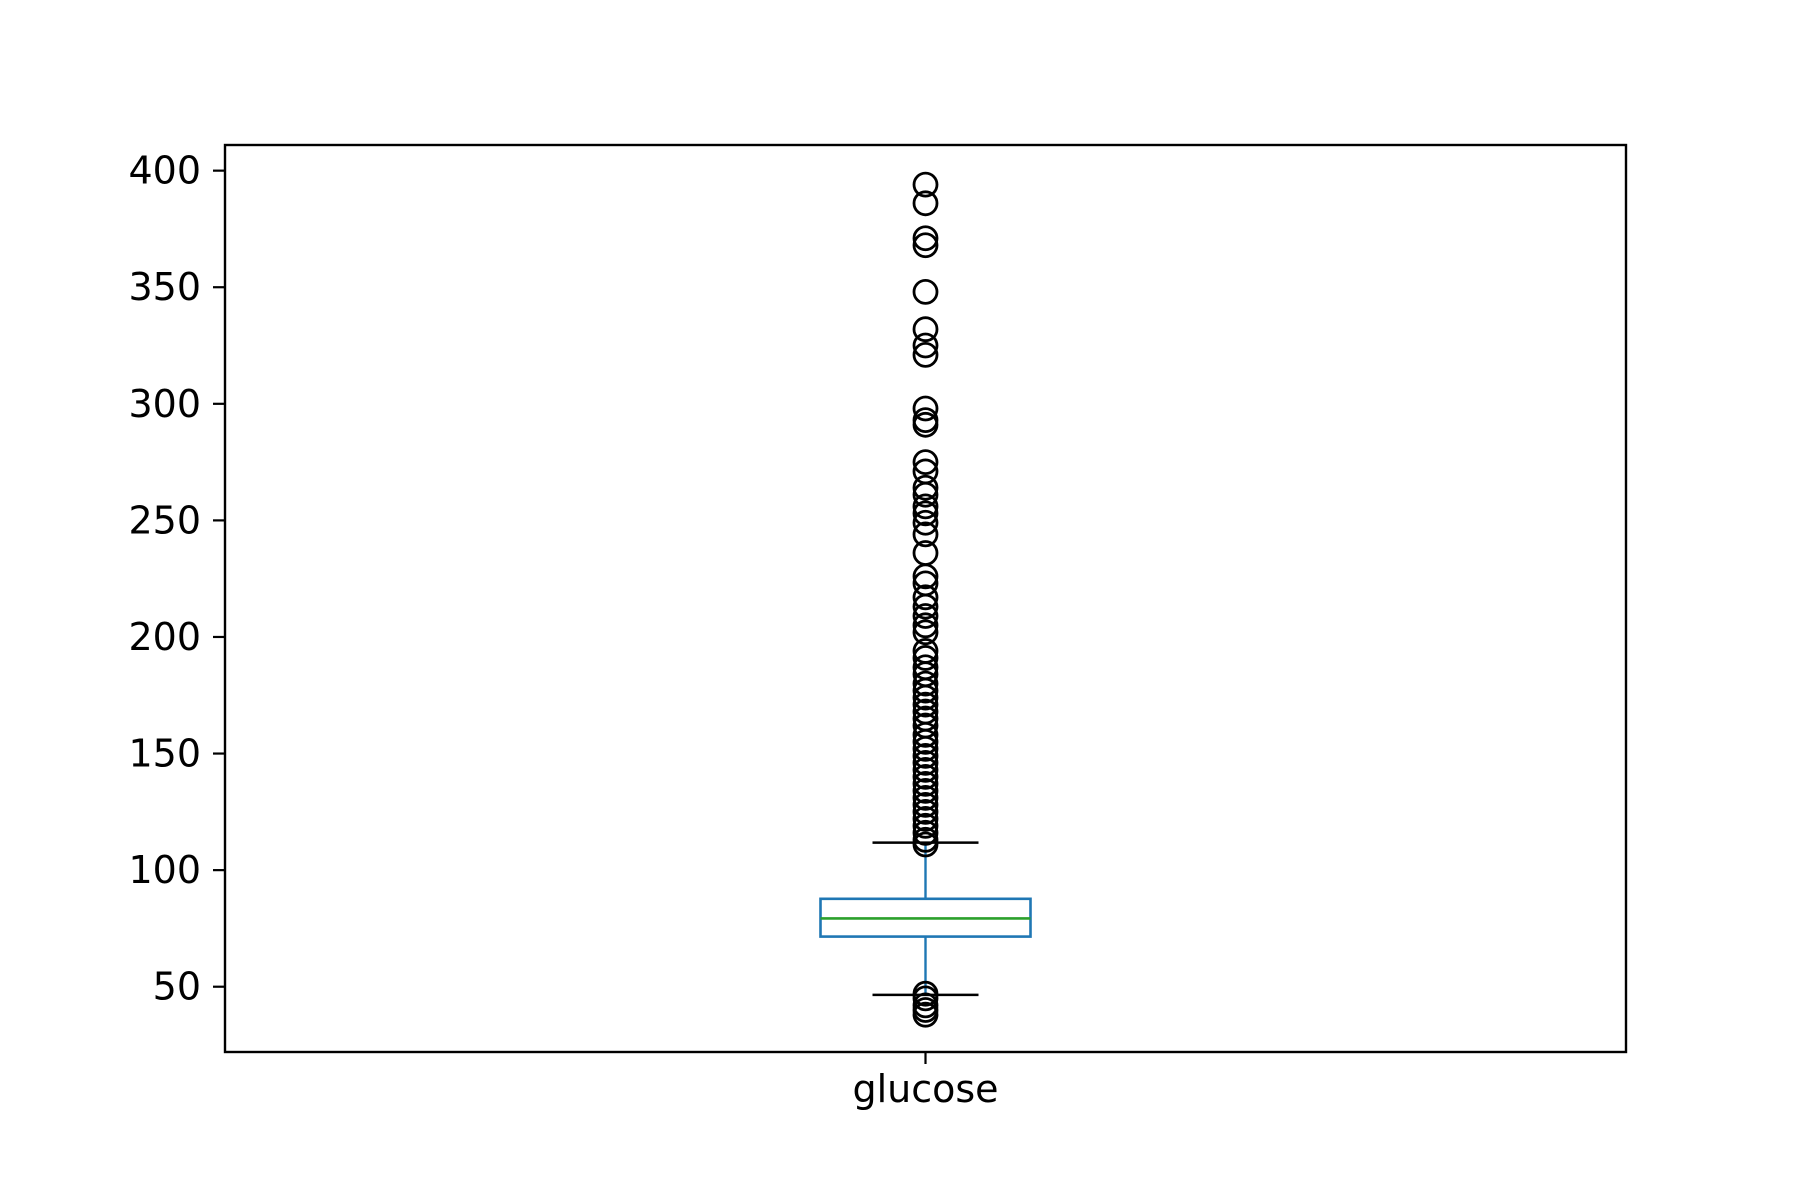 The image size is (1800, 1200). Describe the element at coordinates (164, 404) in the screenshot. I see `y-tick-label: 300` at that location.